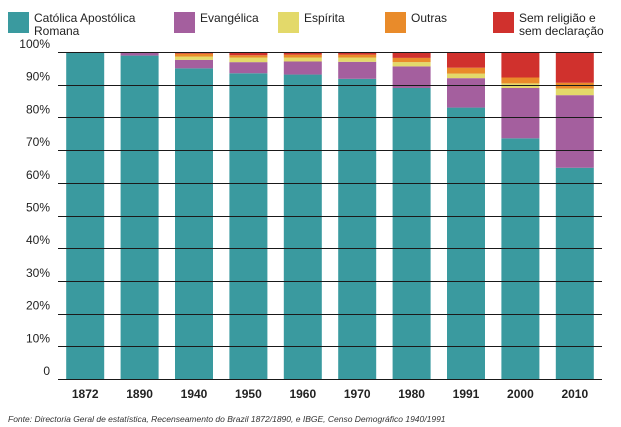 The width and height of the screenshot is (621, 427). Describe the element at coordinates (38, 306) in the screenshot. I see `y-tick-label: 20%` at that location.